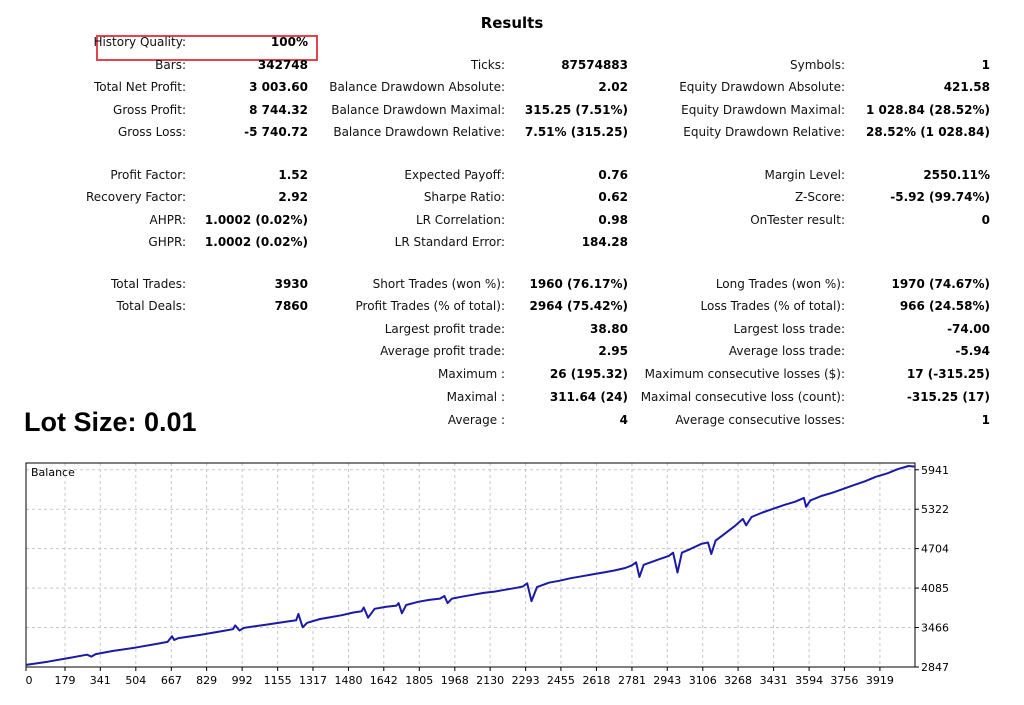  What do you see at coordinates (667, 680) in the screenshot?
I see `x-tick-label: 2943` at bounding box center [667, 680].